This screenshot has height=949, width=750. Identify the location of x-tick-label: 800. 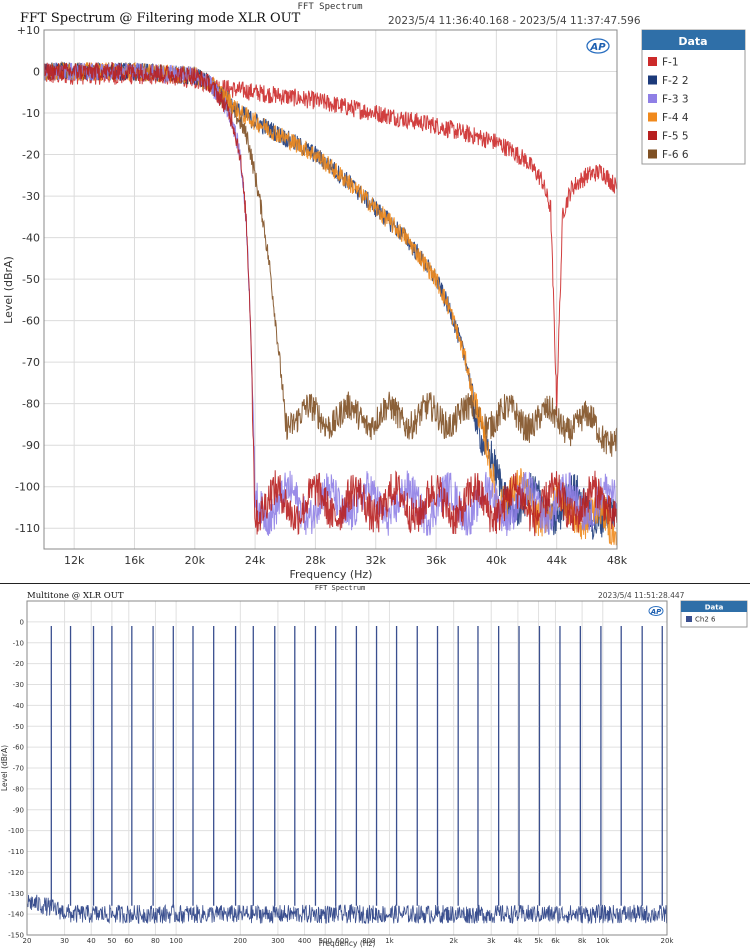
(368, 941).